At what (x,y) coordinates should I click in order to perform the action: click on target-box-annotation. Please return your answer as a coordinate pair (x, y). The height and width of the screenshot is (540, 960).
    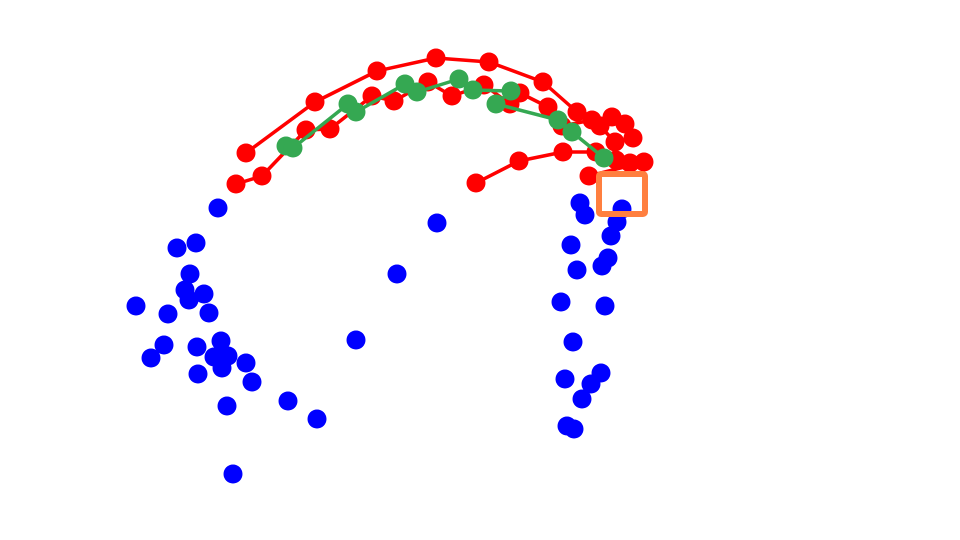
    Looking at the image, I should click on (622, 194).